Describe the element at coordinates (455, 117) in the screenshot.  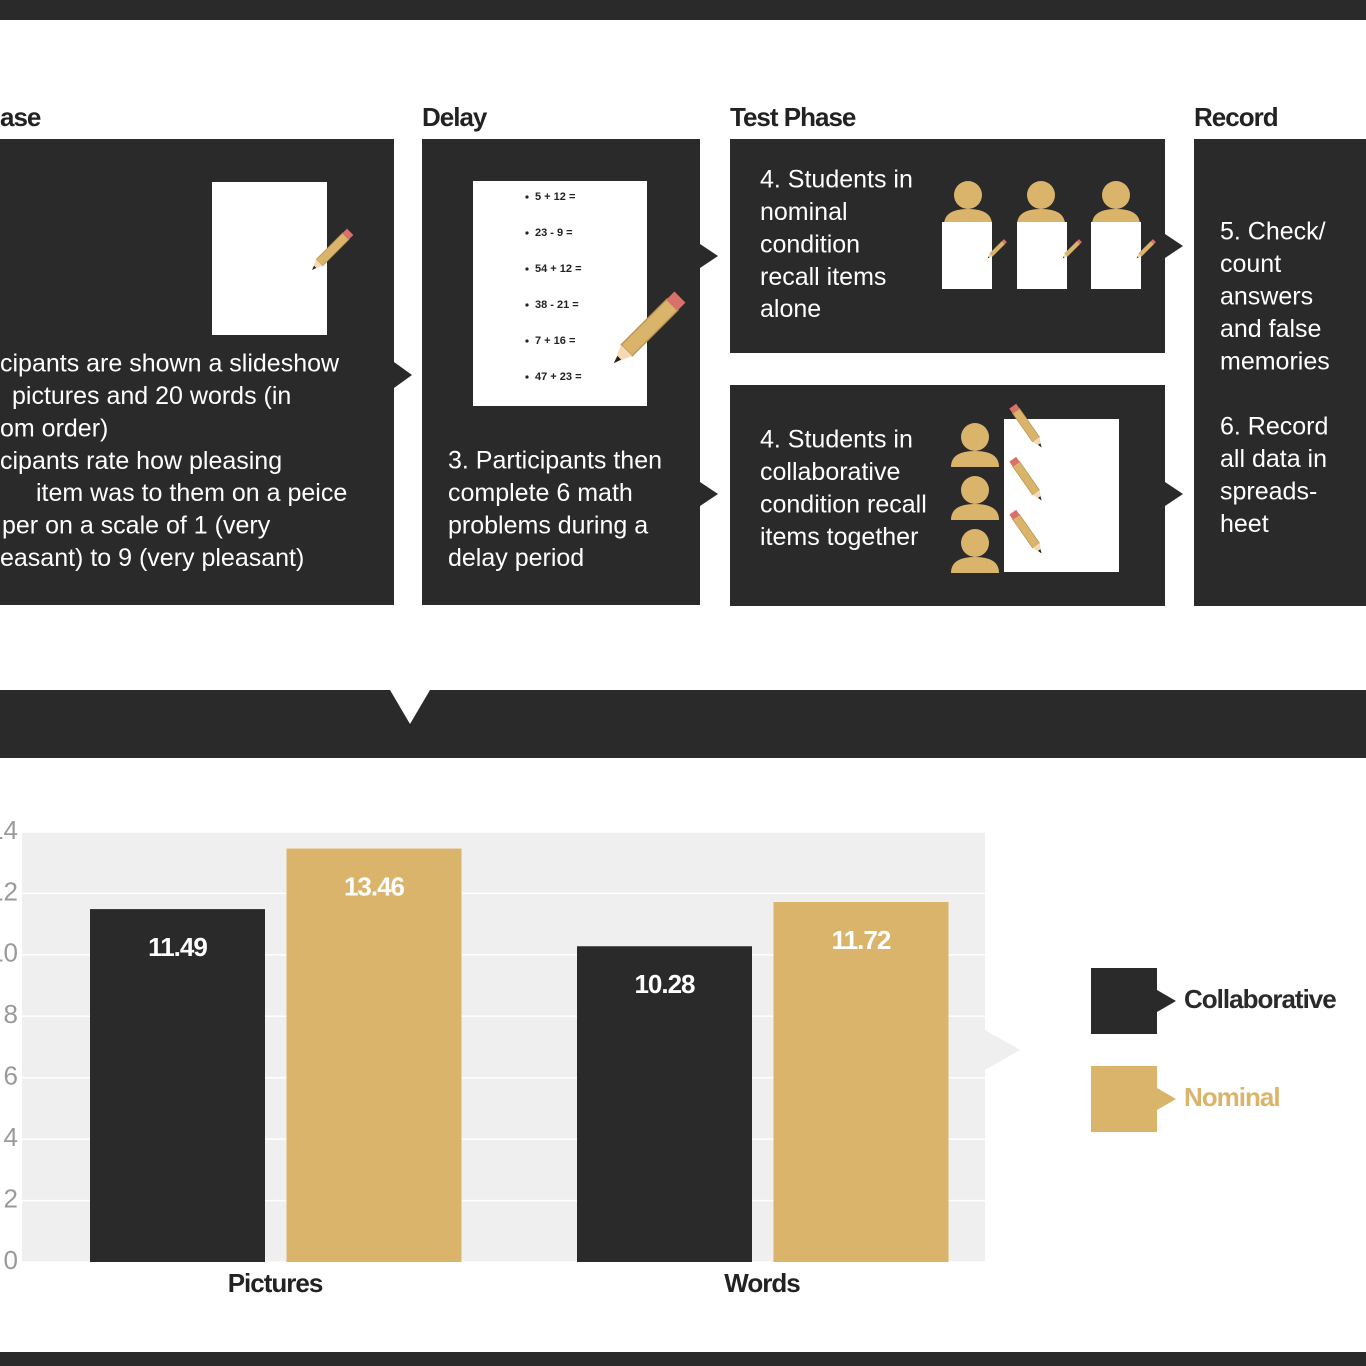
I see `phase-title: Delay` at that location.